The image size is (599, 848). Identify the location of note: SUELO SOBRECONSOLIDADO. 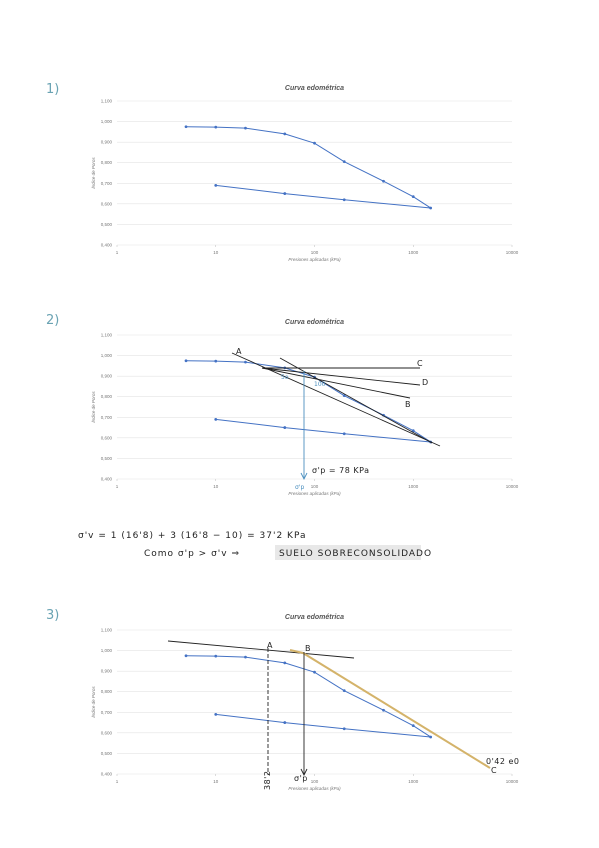
(355, 554).